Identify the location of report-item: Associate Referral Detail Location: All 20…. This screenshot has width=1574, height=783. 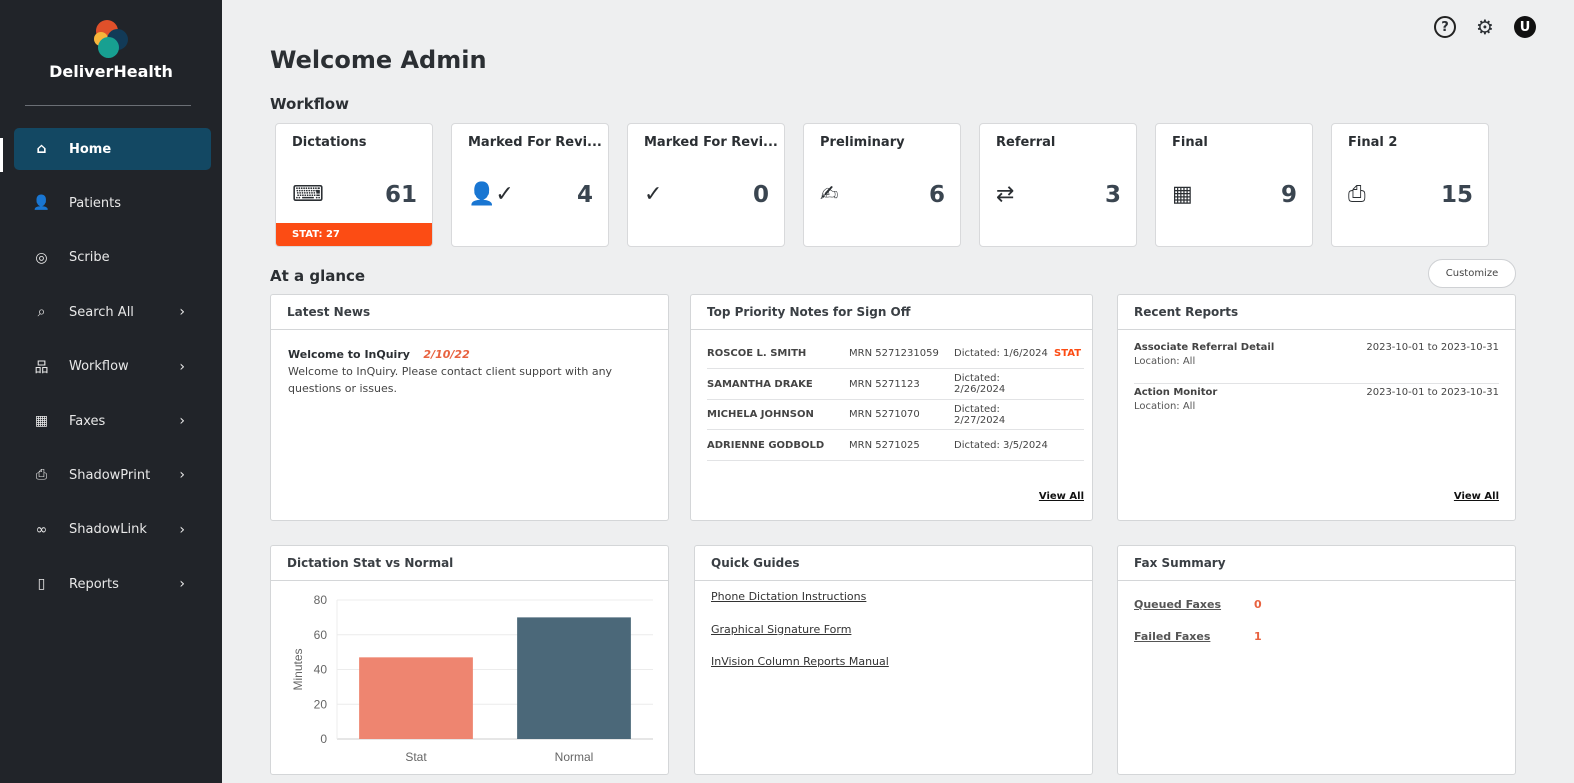
(1316, 362).